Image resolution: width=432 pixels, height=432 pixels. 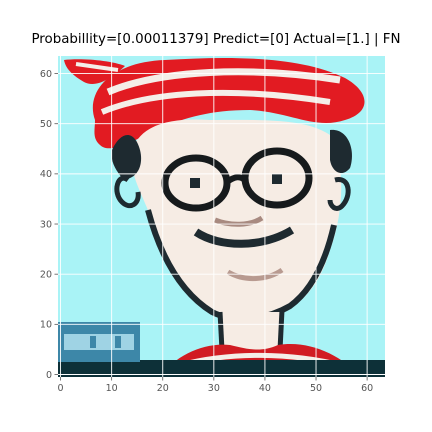 What do you see at coordinates (214, 388) in the screenshot?
I see `x-tick-label: 30` at bounding box center [214, 388].